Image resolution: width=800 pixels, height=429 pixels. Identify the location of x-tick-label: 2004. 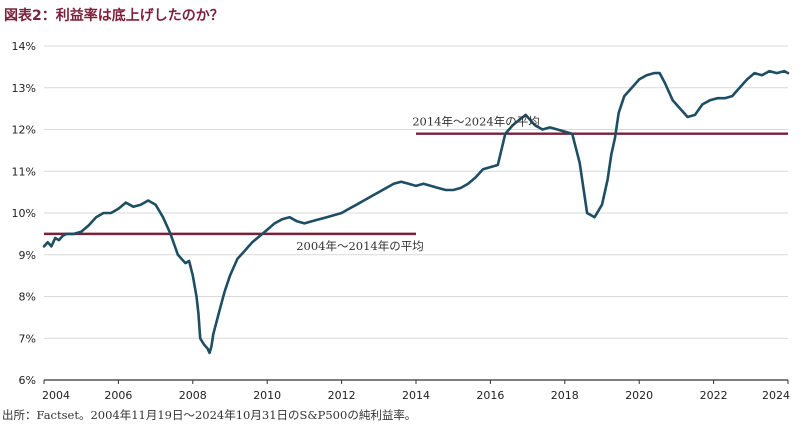
(56, 395).